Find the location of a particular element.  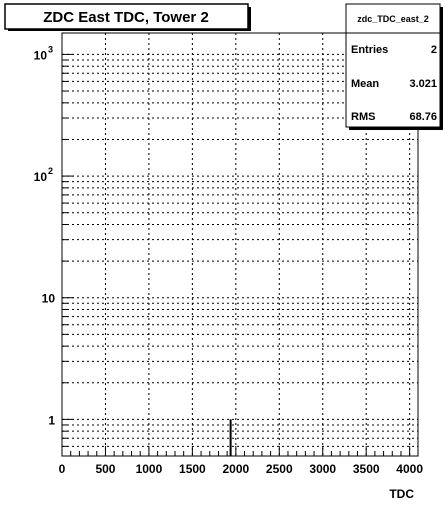

chart-title: ZDC East TDC, Tower 2 is located at coordinates (126, 17).